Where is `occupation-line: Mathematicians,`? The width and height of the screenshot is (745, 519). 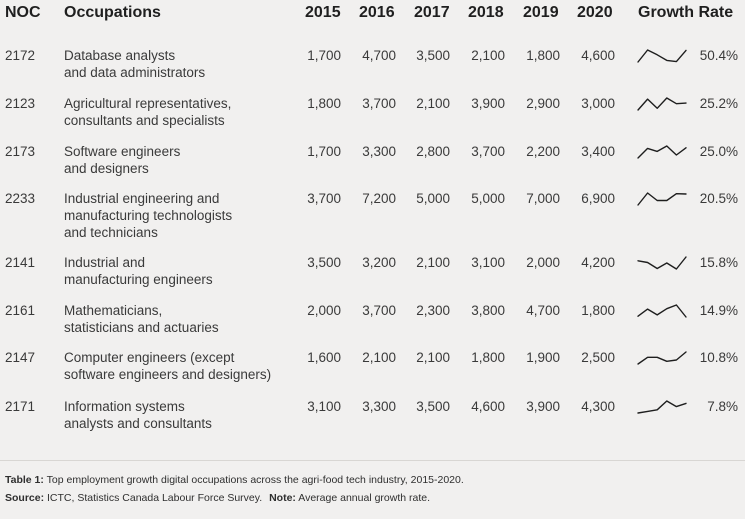 occupation-line: Mathematicians, is located at coordinates (113, 310).